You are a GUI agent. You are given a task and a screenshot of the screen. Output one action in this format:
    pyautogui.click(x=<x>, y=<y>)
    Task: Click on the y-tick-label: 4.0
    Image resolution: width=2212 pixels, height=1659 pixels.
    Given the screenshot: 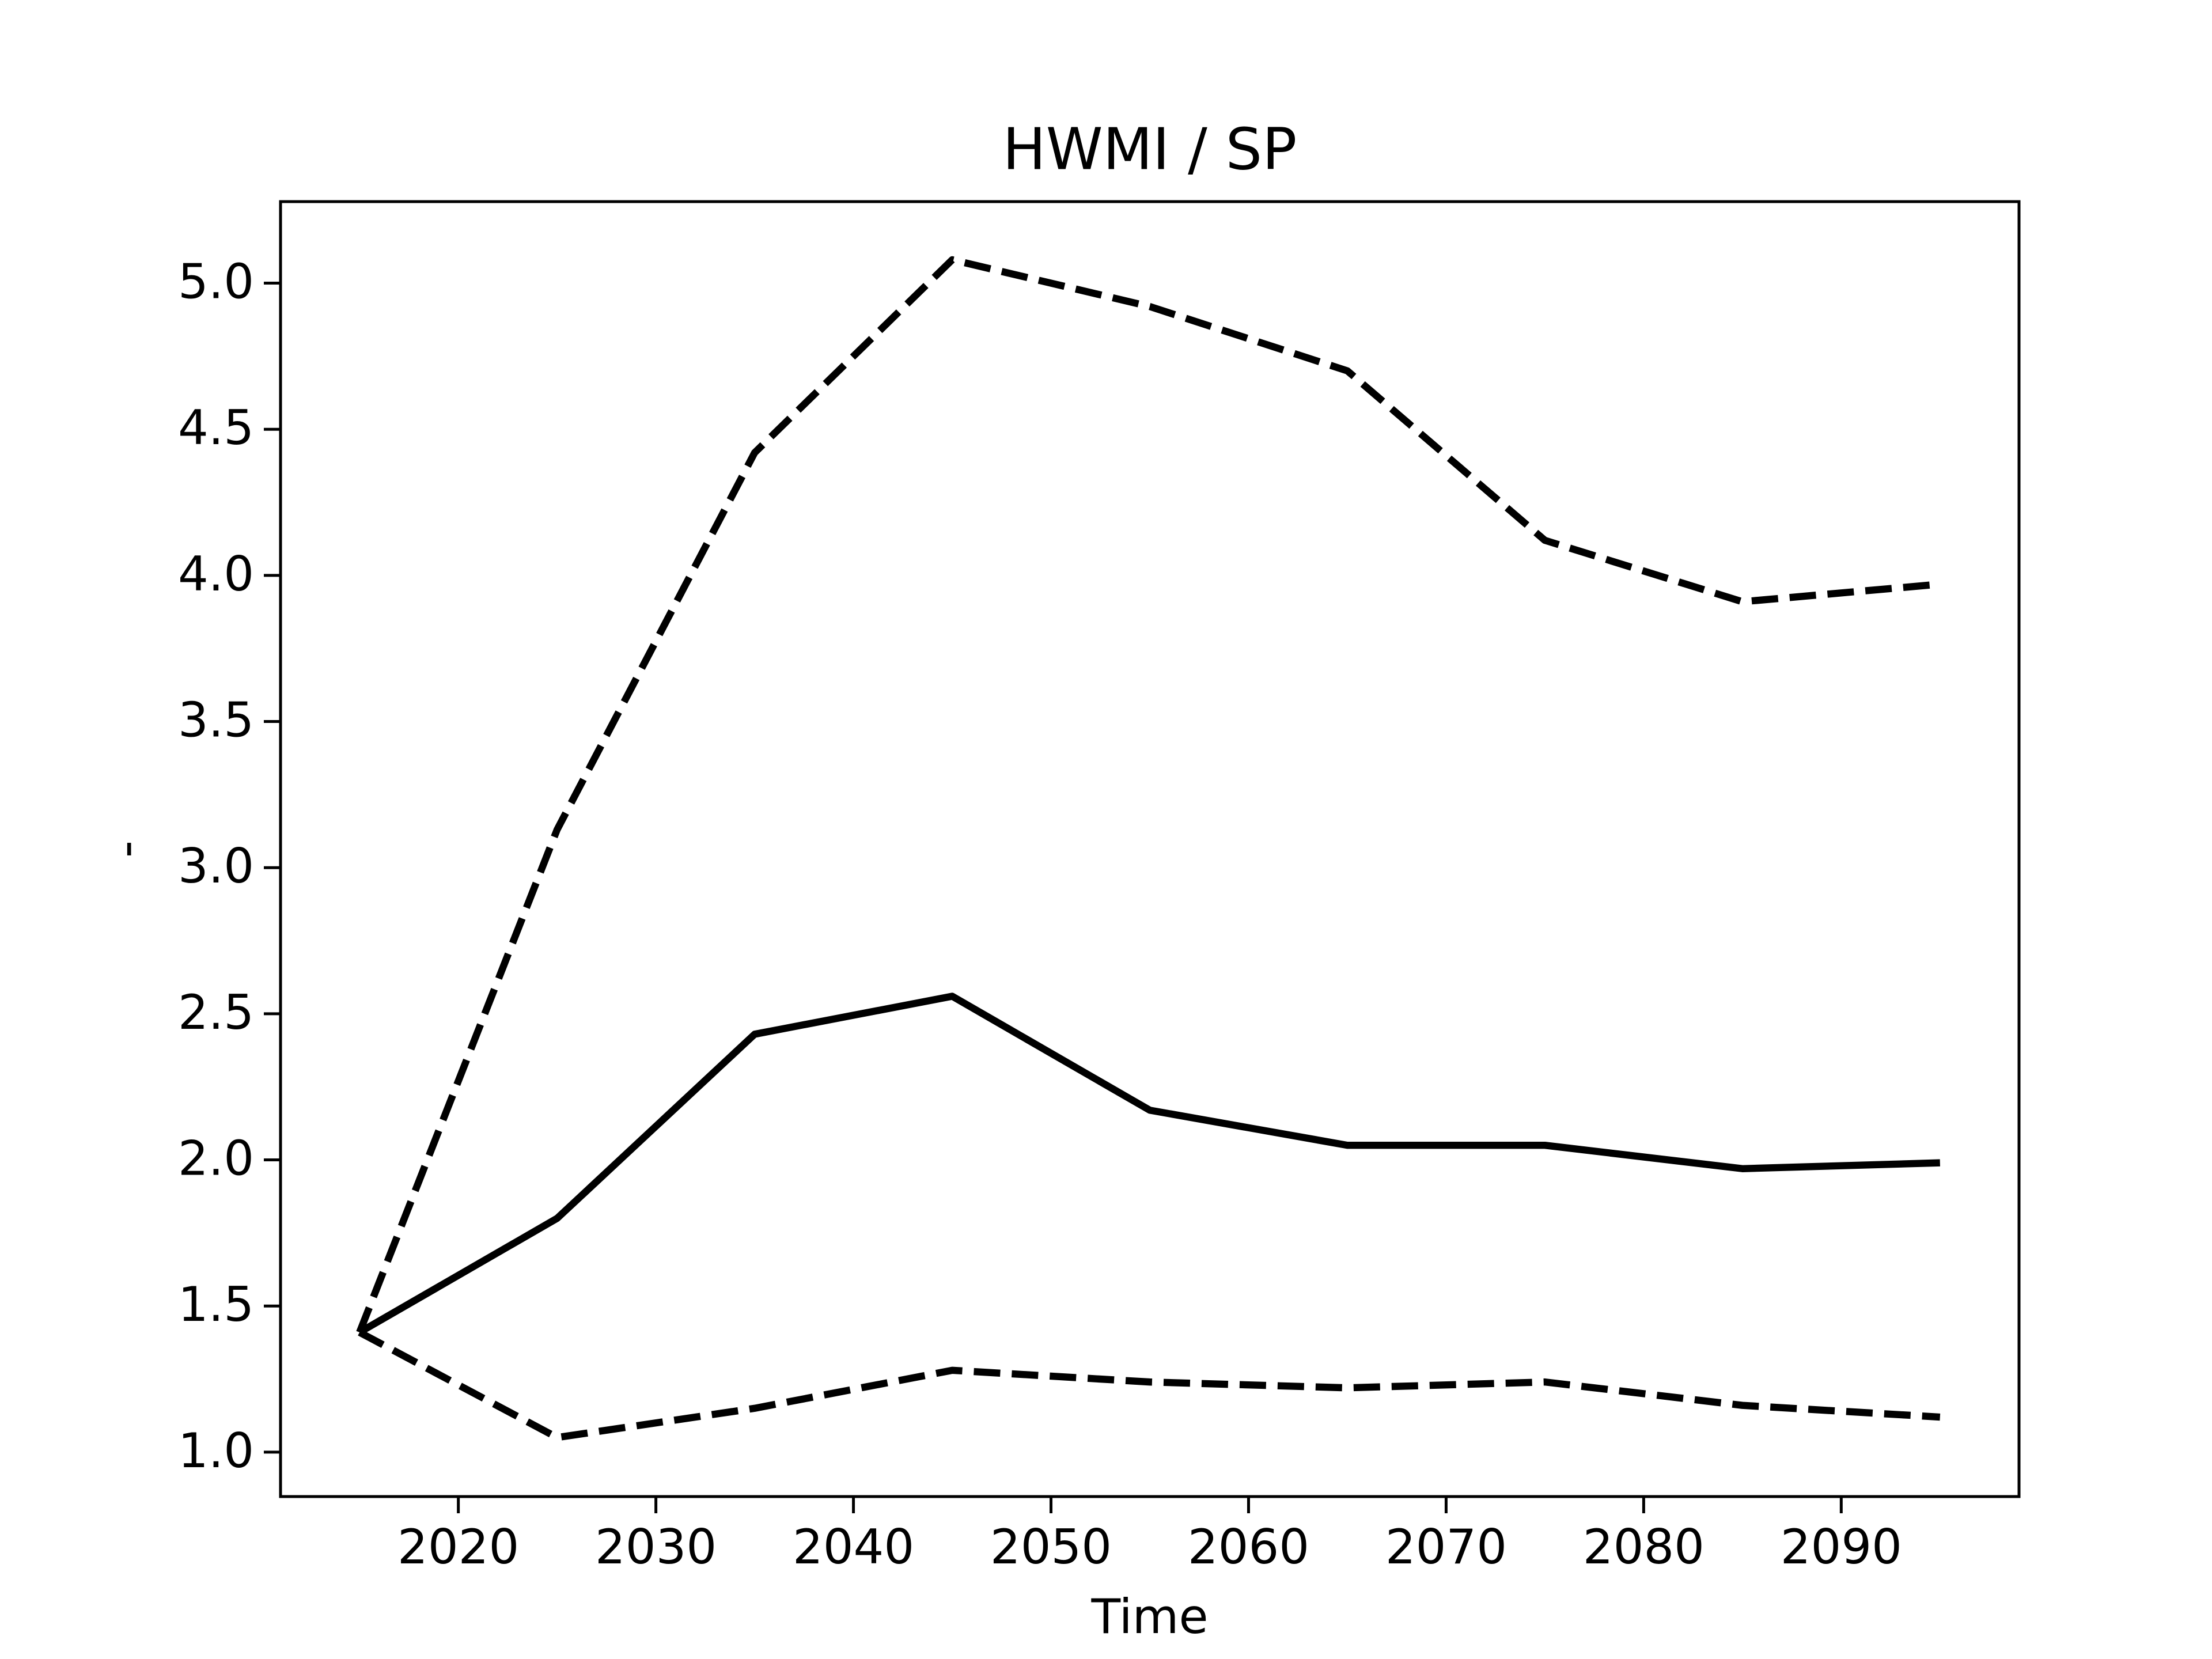 What is the action you would take?
    pyautogui.click(x=216, y=574)
    